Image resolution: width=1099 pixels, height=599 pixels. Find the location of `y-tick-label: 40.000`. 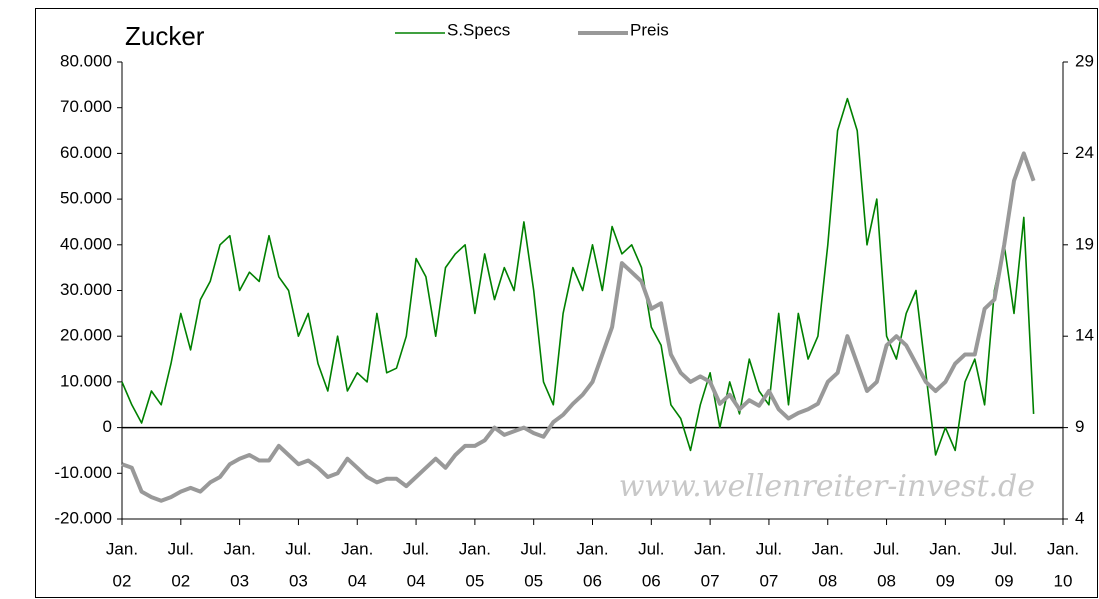

y-tick-label: 40.000 is located at coordinates (86, 243).